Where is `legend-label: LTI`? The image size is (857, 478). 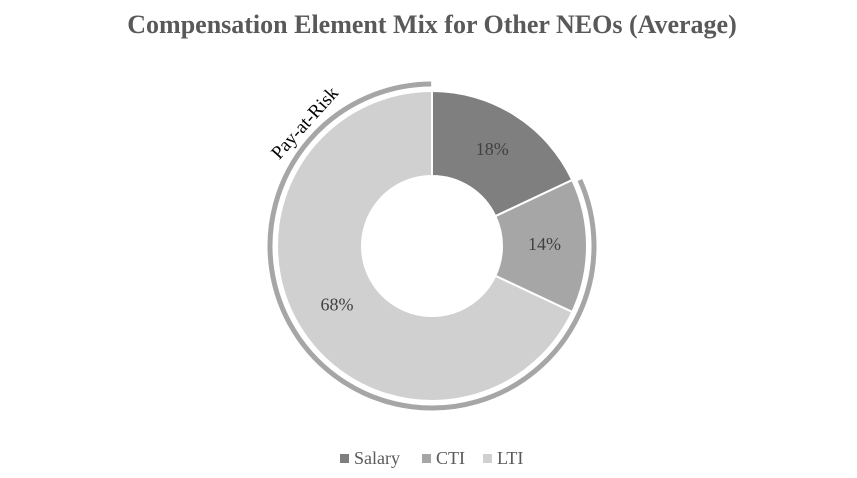 legend-label: LTI is located at coordinates (510, 458).